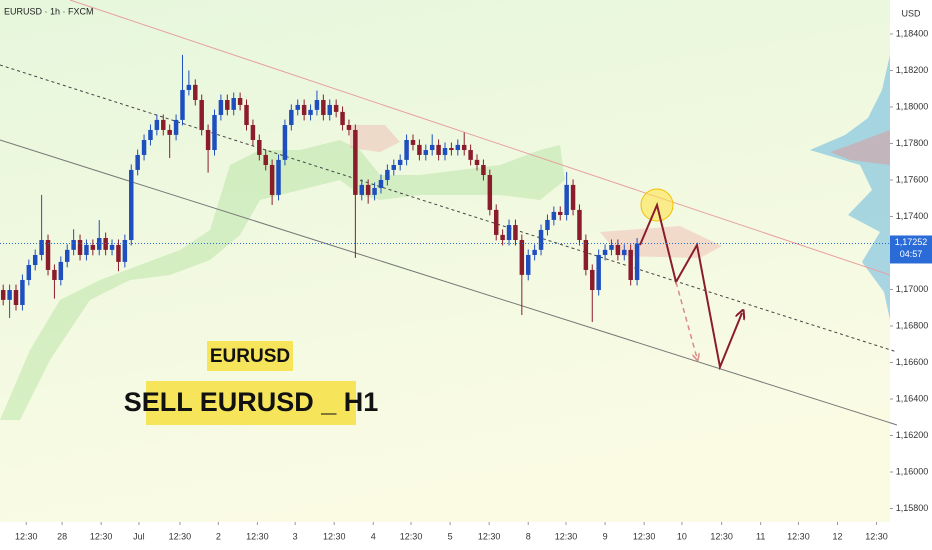 This screenshot has height=550, width=932. What do you see at coordinates (375, 138) in the screenshot?
I see `ichimoku-cloud-bear` at bounding box center [375, 138].